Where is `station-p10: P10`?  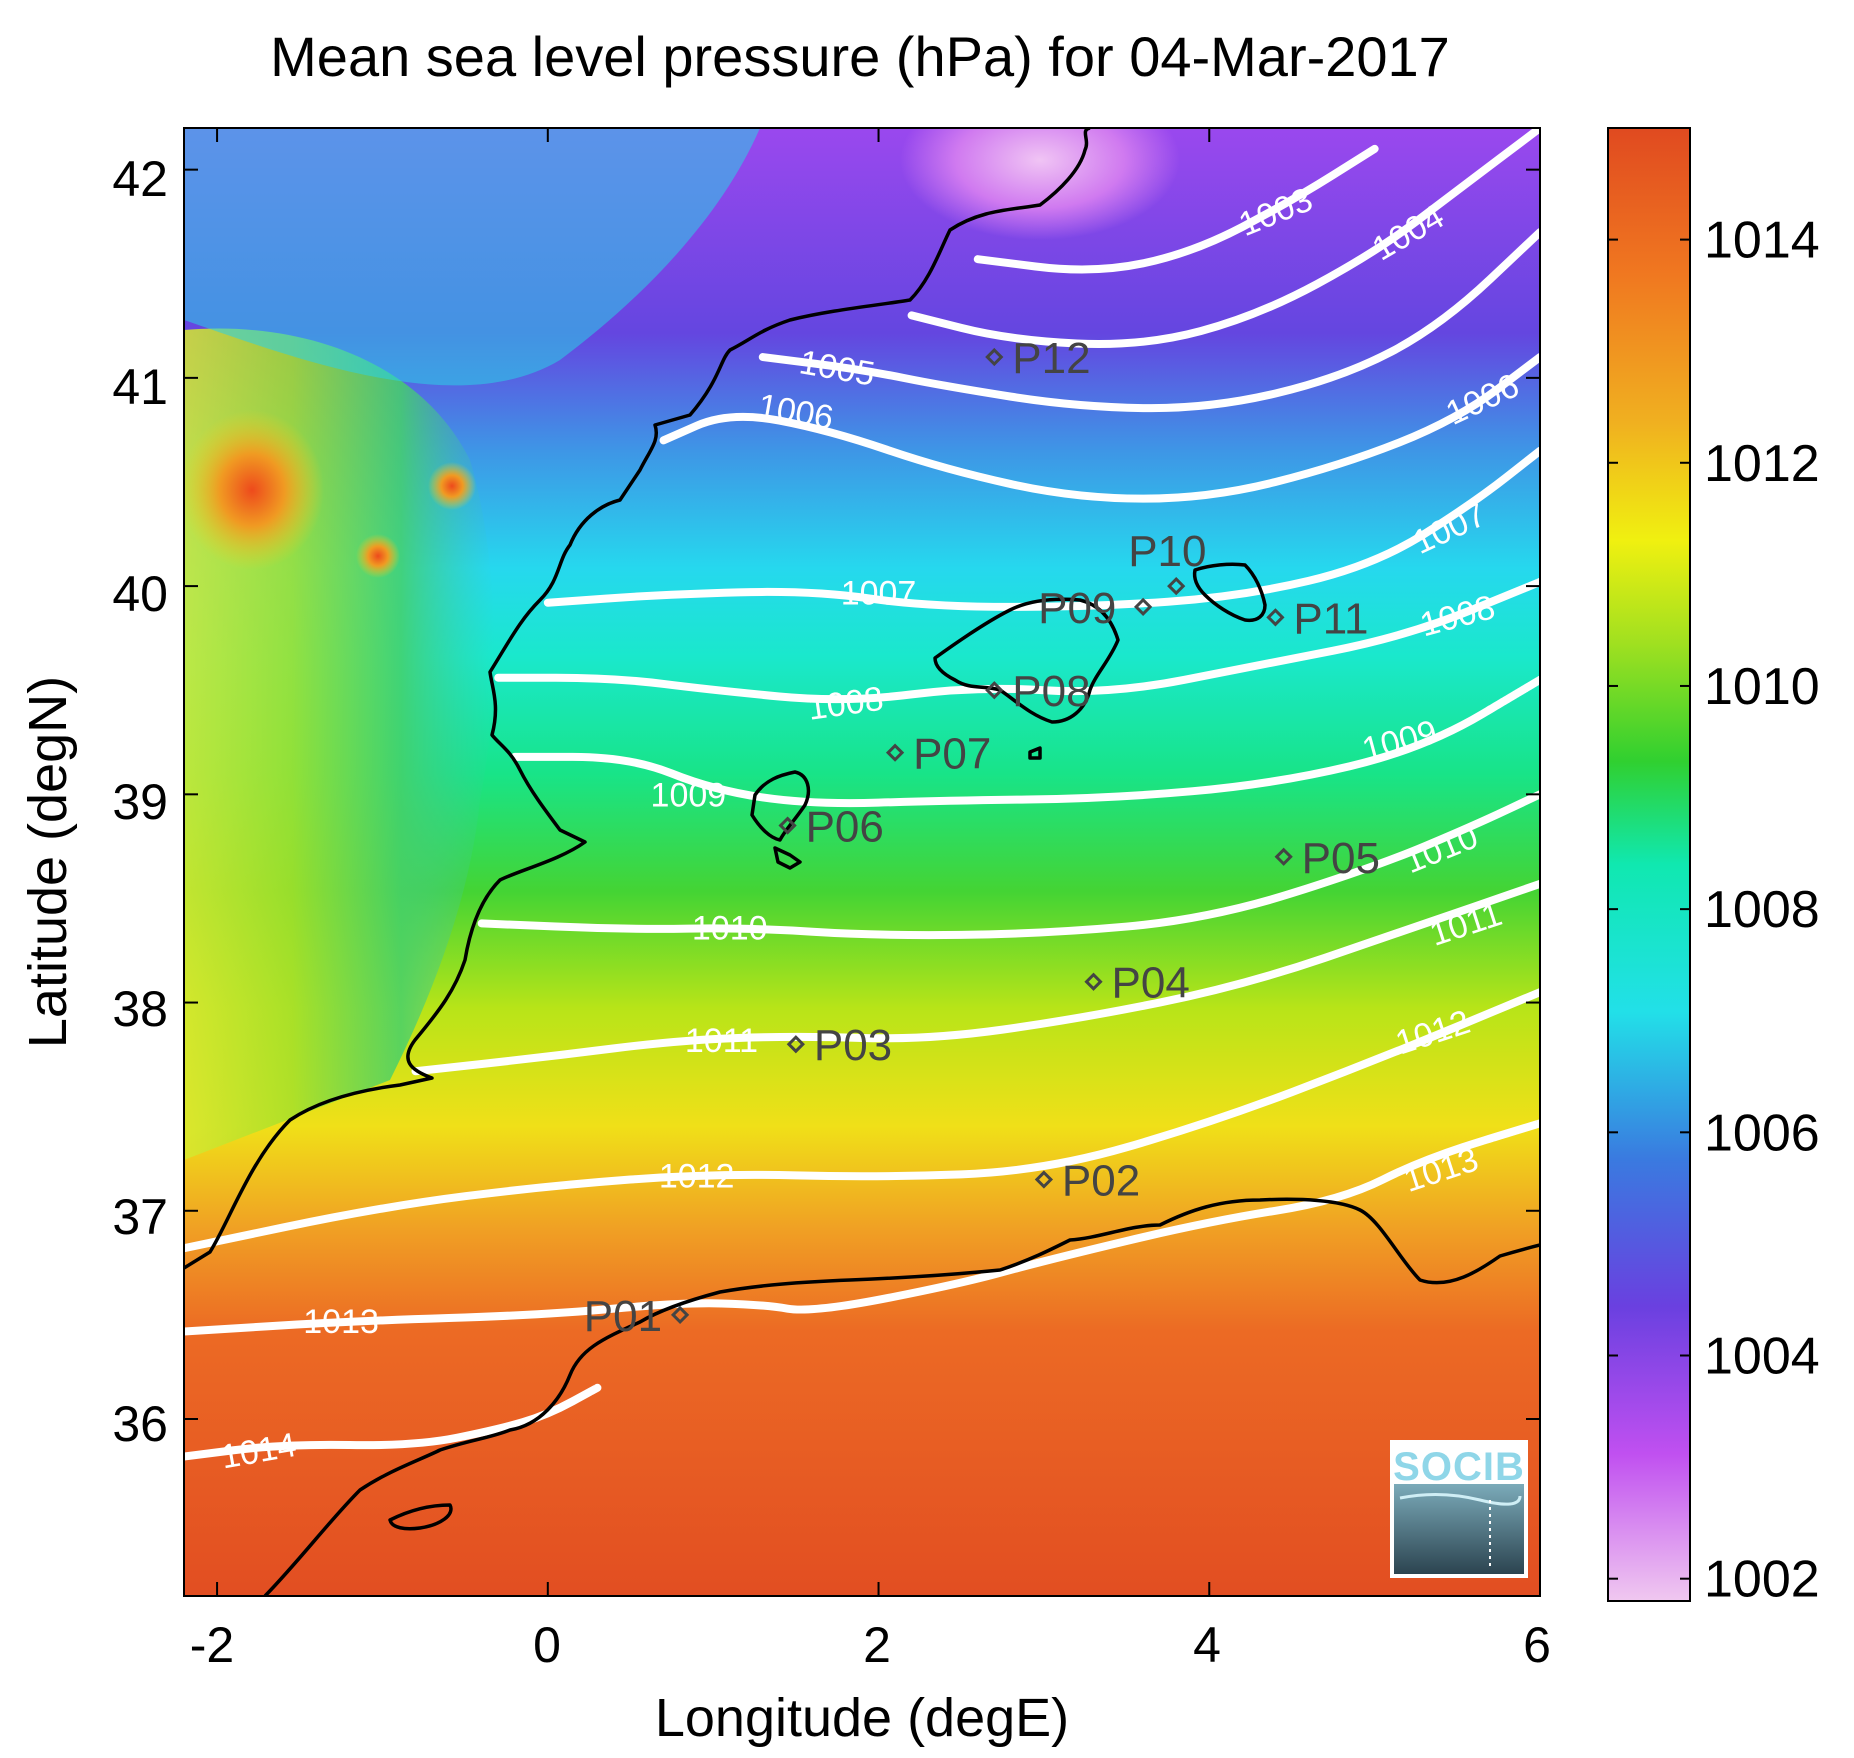 station-p10: P10 is located at coordinates (1167, 561).